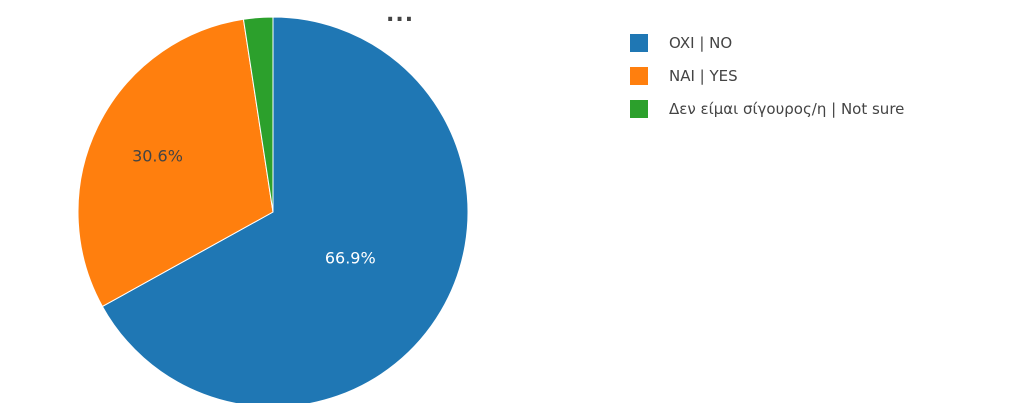 This screenshot has width=1032, height=407. Describe the element at coordinates (787, 109) in the screenshot. I see `legend-label-not-sure: Δεν είμαι σίγουρος/η | Not sure` at that location.